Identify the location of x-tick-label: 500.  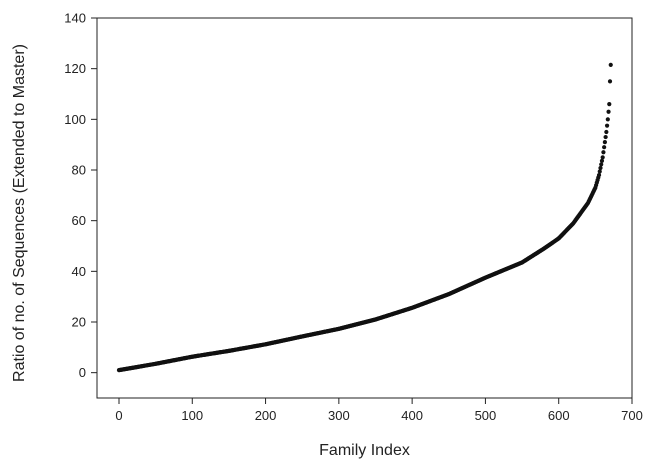
(486, 415).